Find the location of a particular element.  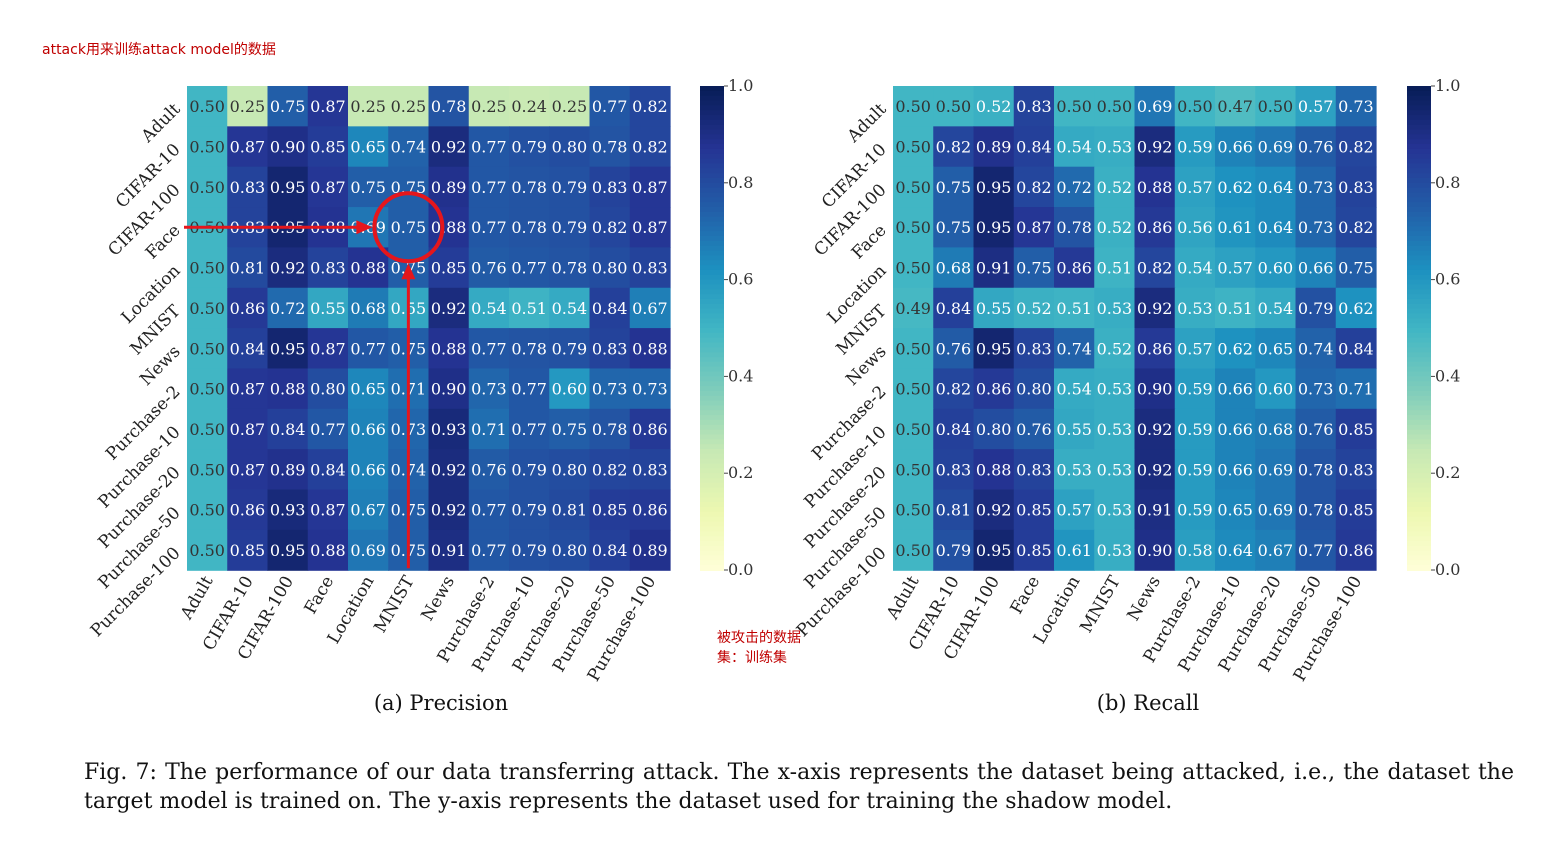

cell-value-label: 0.71 is located at coordinates (1356, 389).